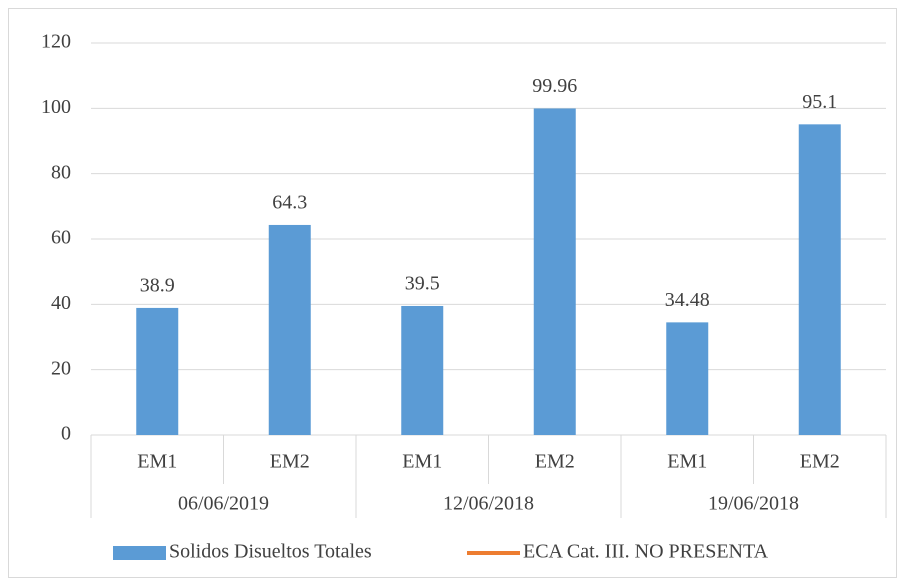 The height and width of the screenshot is (585, 903). Describe the element at coordinates (157, 286) in the screenshot. I see `data-label: 38.9` at that location.